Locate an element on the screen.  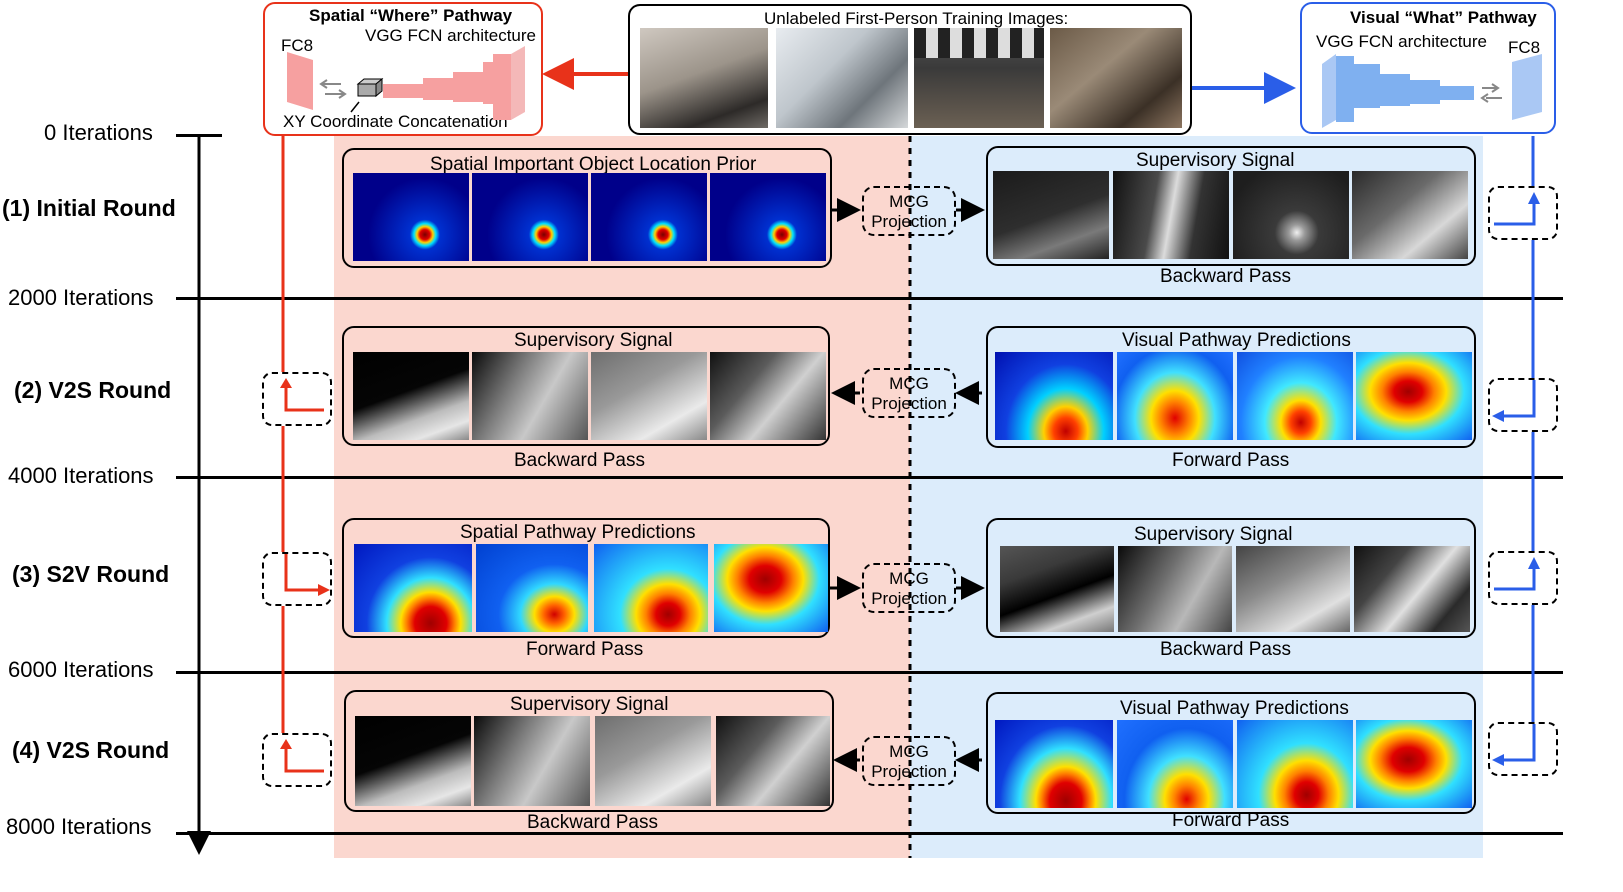
spatial-fc8-label: FC8 is located at coordinates (297, 45).